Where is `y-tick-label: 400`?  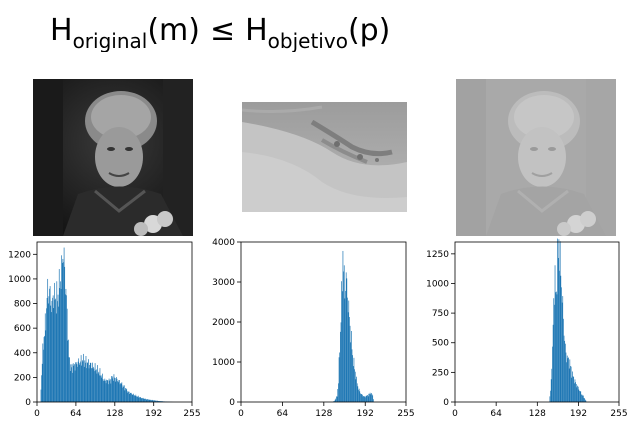
y-tick-label: 400 is located at coordinates (22, 354).